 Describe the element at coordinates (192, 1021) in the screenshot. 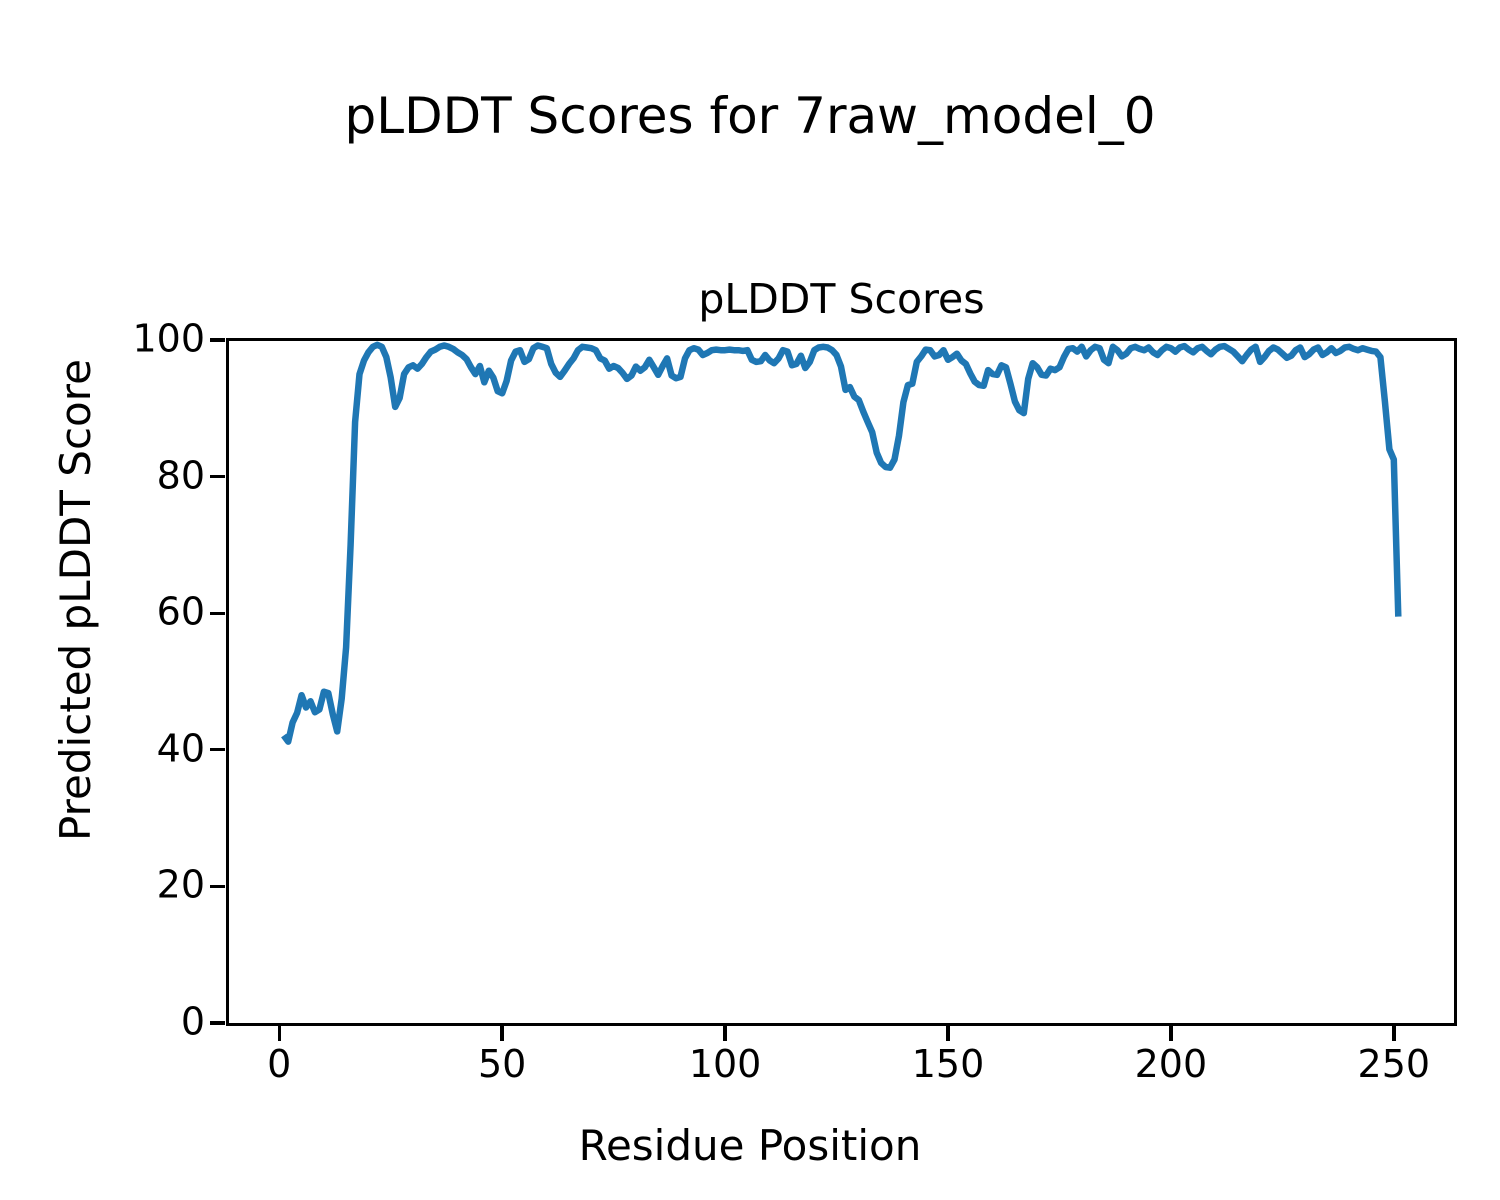

I see `y-tick-label: 0` at that location.